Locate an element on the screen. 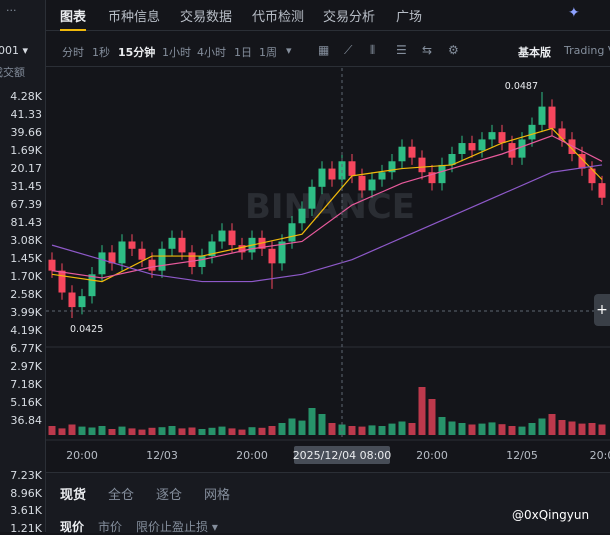 This screenshot has height=535, width=610. book-value: 1.45K is located at coordinates (26, 258).